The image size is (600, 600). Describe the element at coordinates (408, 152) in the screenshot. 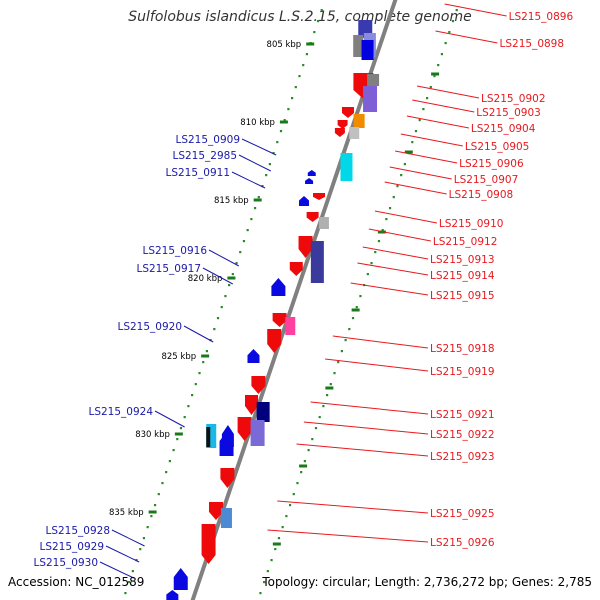

I see `tick-mark-right` at that location.